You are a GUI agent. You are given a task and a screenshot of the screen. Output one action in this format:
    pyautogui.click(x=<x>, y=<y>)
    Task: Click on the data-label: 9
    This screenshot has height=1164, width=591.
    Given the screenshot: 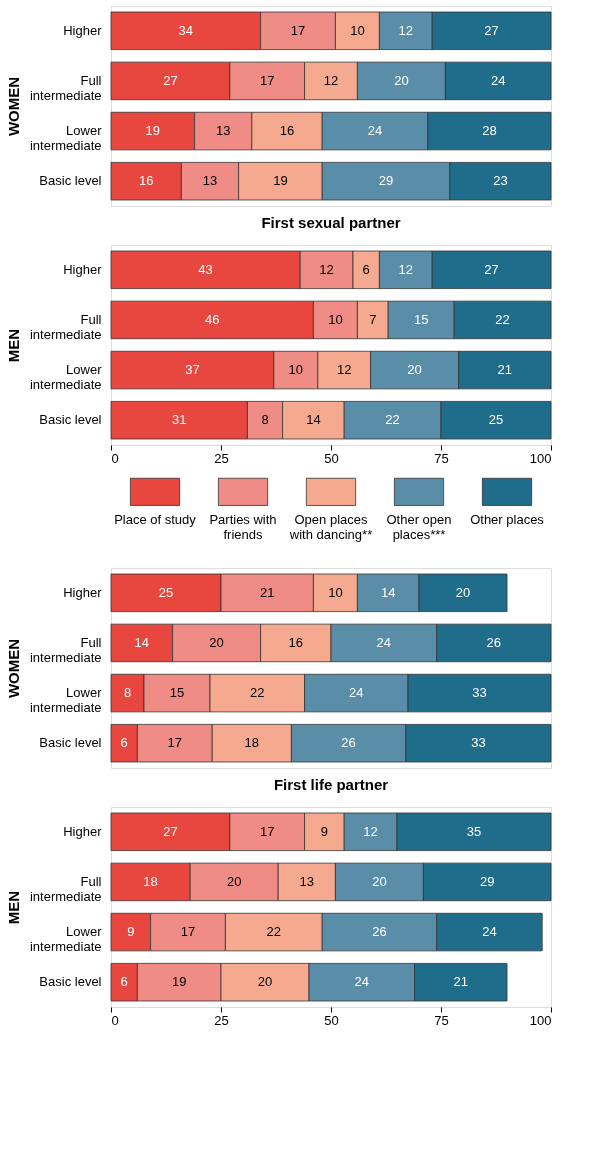 What is the action you would take?
    pyautogui.click(x=131, y=932)
    